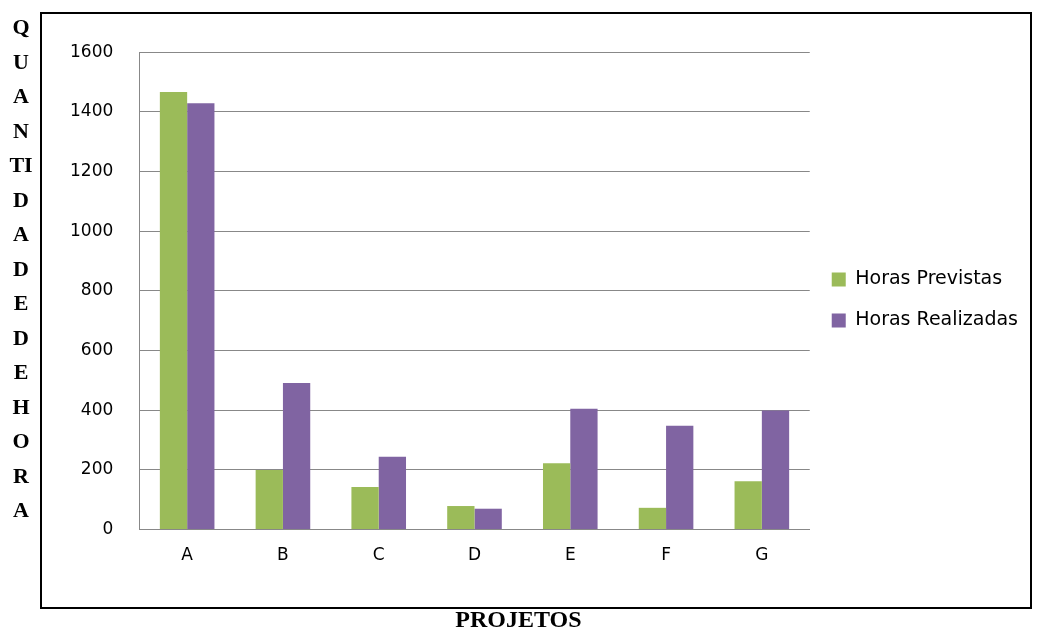  What do you see at coordinates (92, 229) in the screenshot?
I see `y-tick-label: 1000` at bounding box center [92, 229].